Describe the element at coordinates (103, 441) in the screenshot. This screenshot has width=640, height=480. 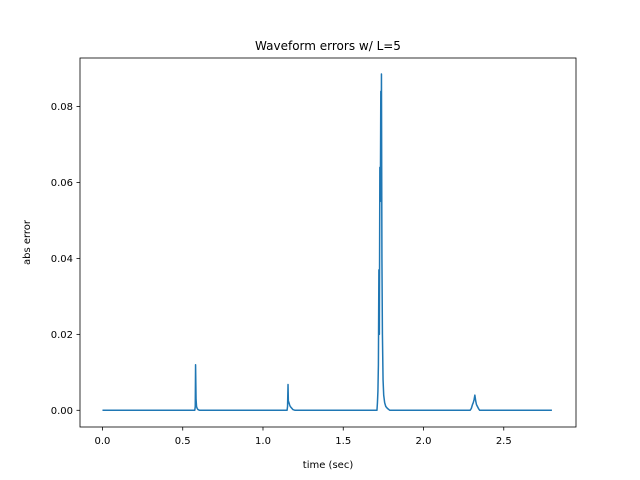
I see `x-tick-label: 0.0` at that location.